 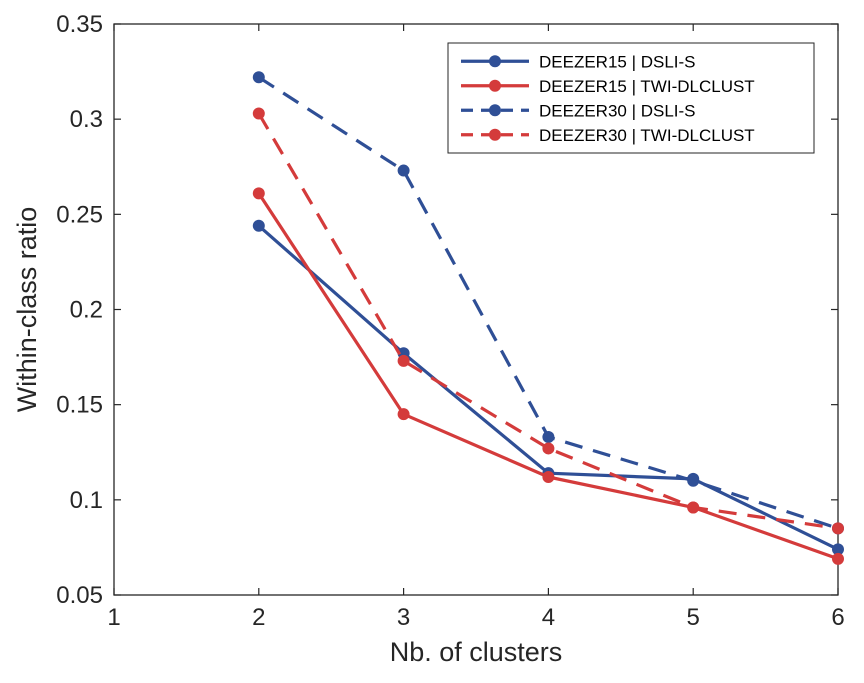 What do you see at coordinates (86, 119) in the screenshot?
I see `y-tick-label: 0.3` at bounding box center [86, 119].